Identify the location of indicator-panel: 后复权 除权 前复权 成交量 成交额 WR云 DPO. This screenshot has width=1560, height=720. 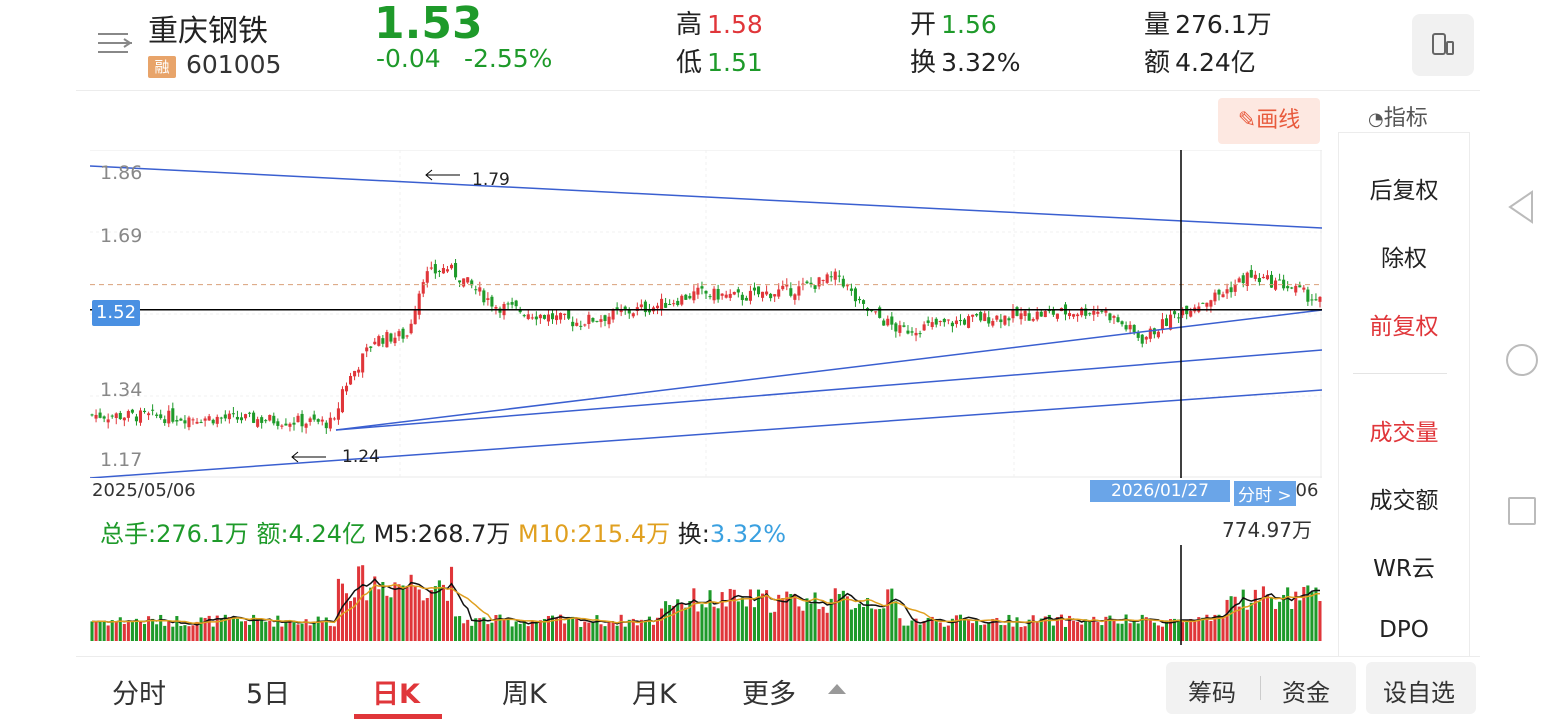
(1404, 394).